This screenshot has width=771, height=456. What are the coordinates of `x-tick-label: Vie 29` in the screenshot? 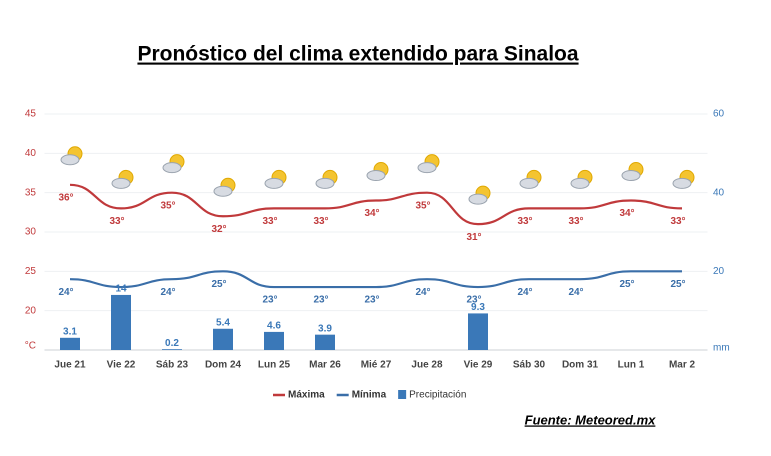 It's located at (478, 365).